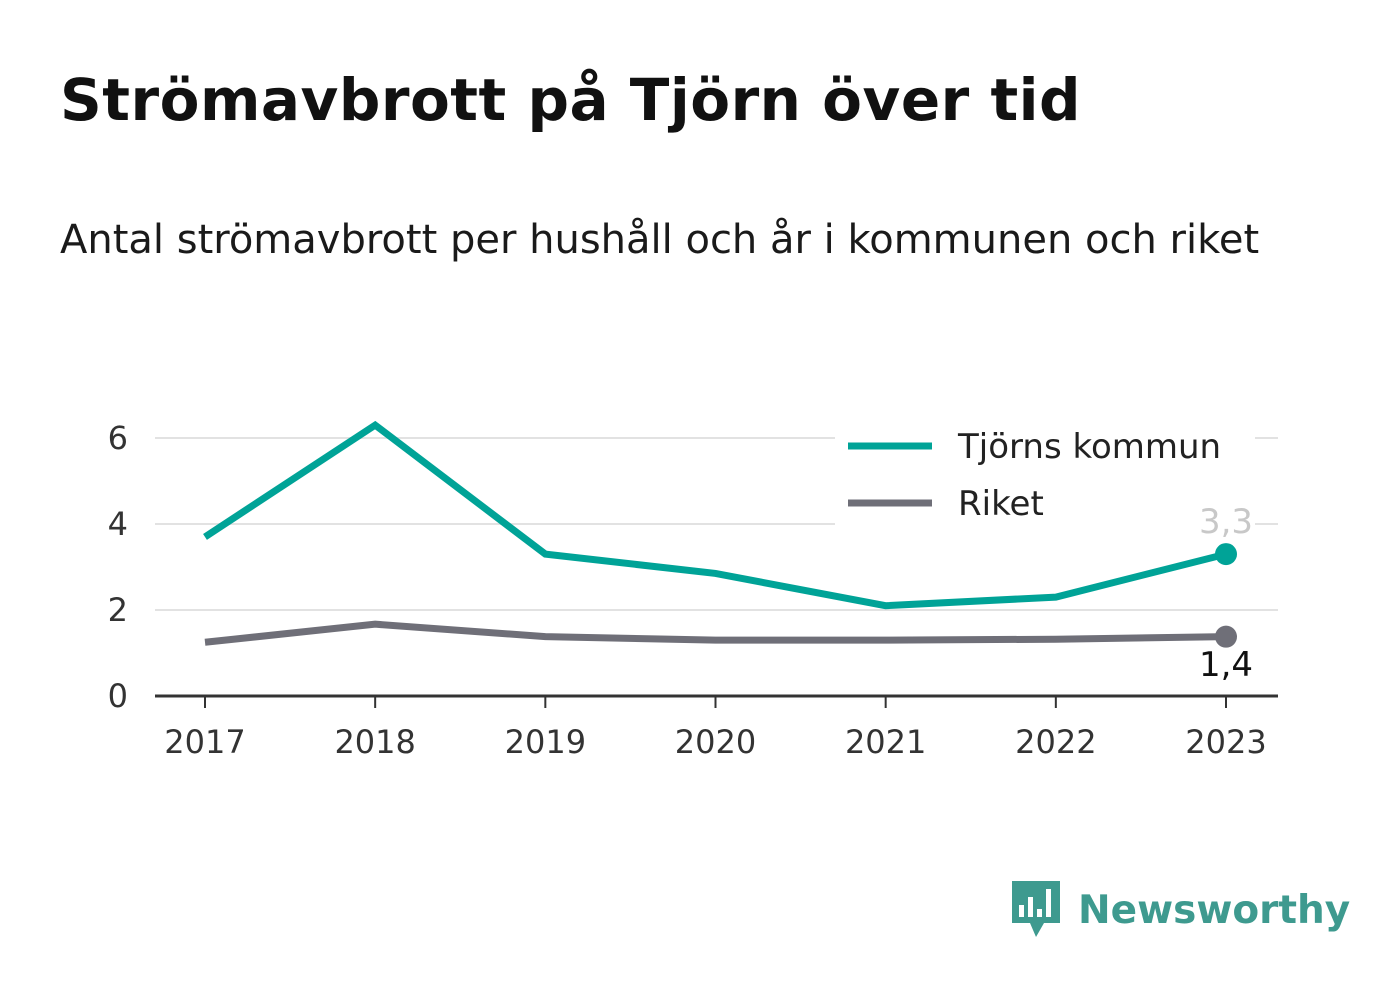 This screenshot has width=1382, height=999. I want to click on legend-background, so click(1045, 472).